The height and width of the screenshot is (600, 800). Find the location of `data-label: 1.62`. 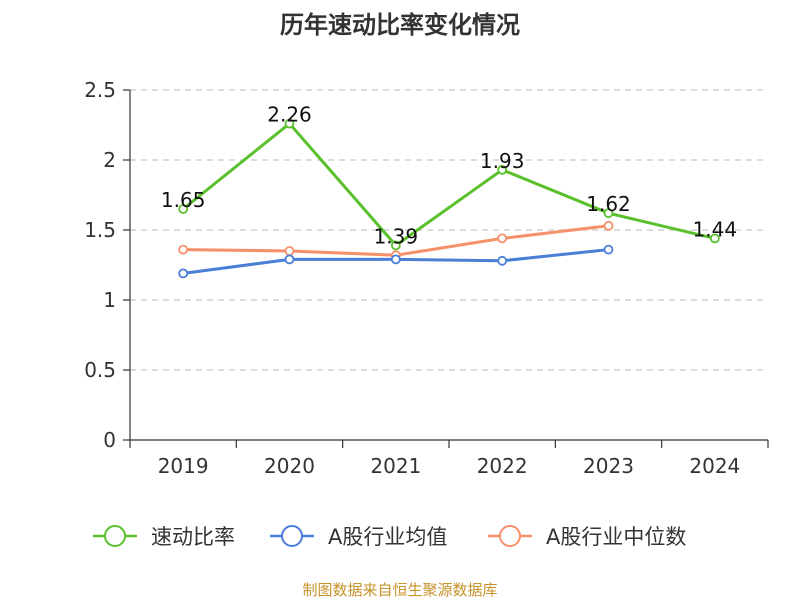

data-label: 1.62 is located at coordinates (608, 204).